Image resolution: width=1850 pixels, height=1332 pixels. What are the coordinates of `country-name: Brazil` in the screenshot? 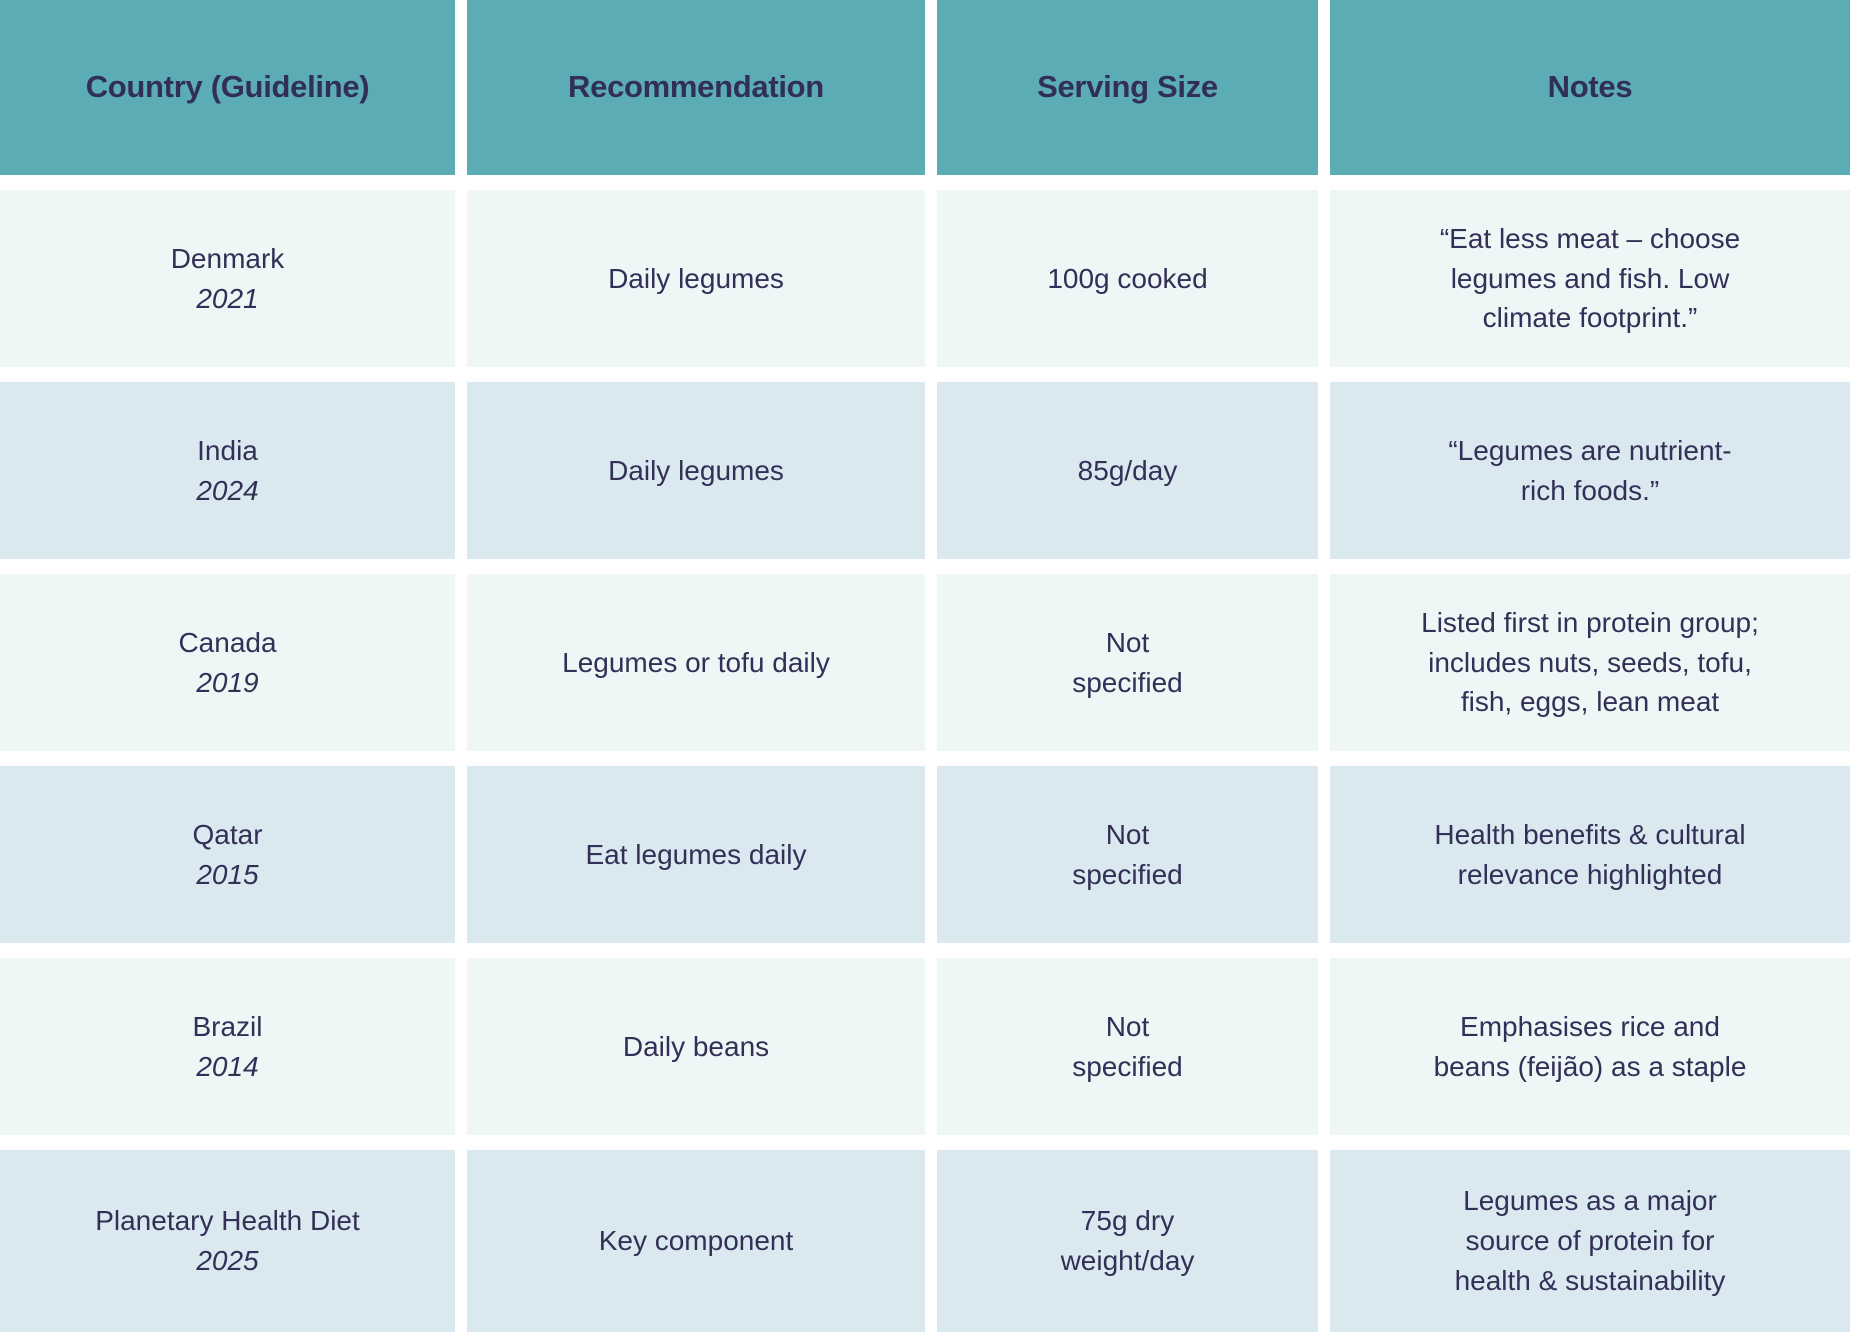 It's located at (227, 1026).